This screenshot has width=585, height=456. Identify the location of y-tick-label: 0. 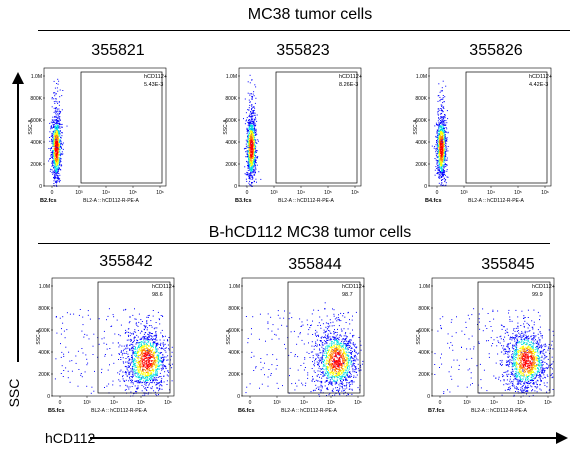
(40, 187).